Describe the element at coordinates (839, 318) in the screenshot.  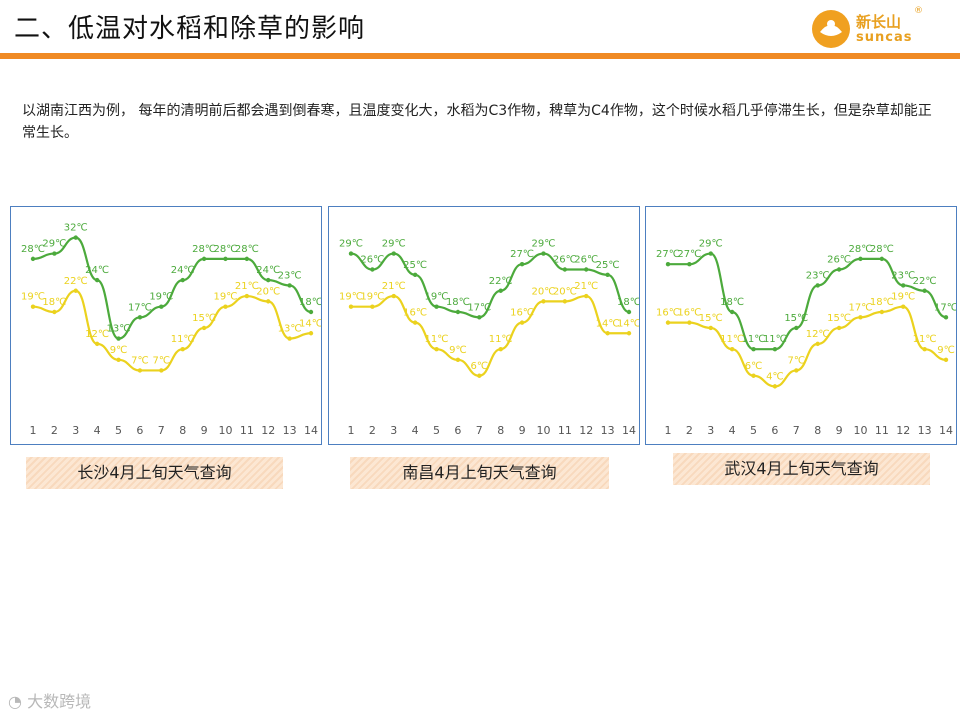
I see `data-label-low: 15℃` at that location.